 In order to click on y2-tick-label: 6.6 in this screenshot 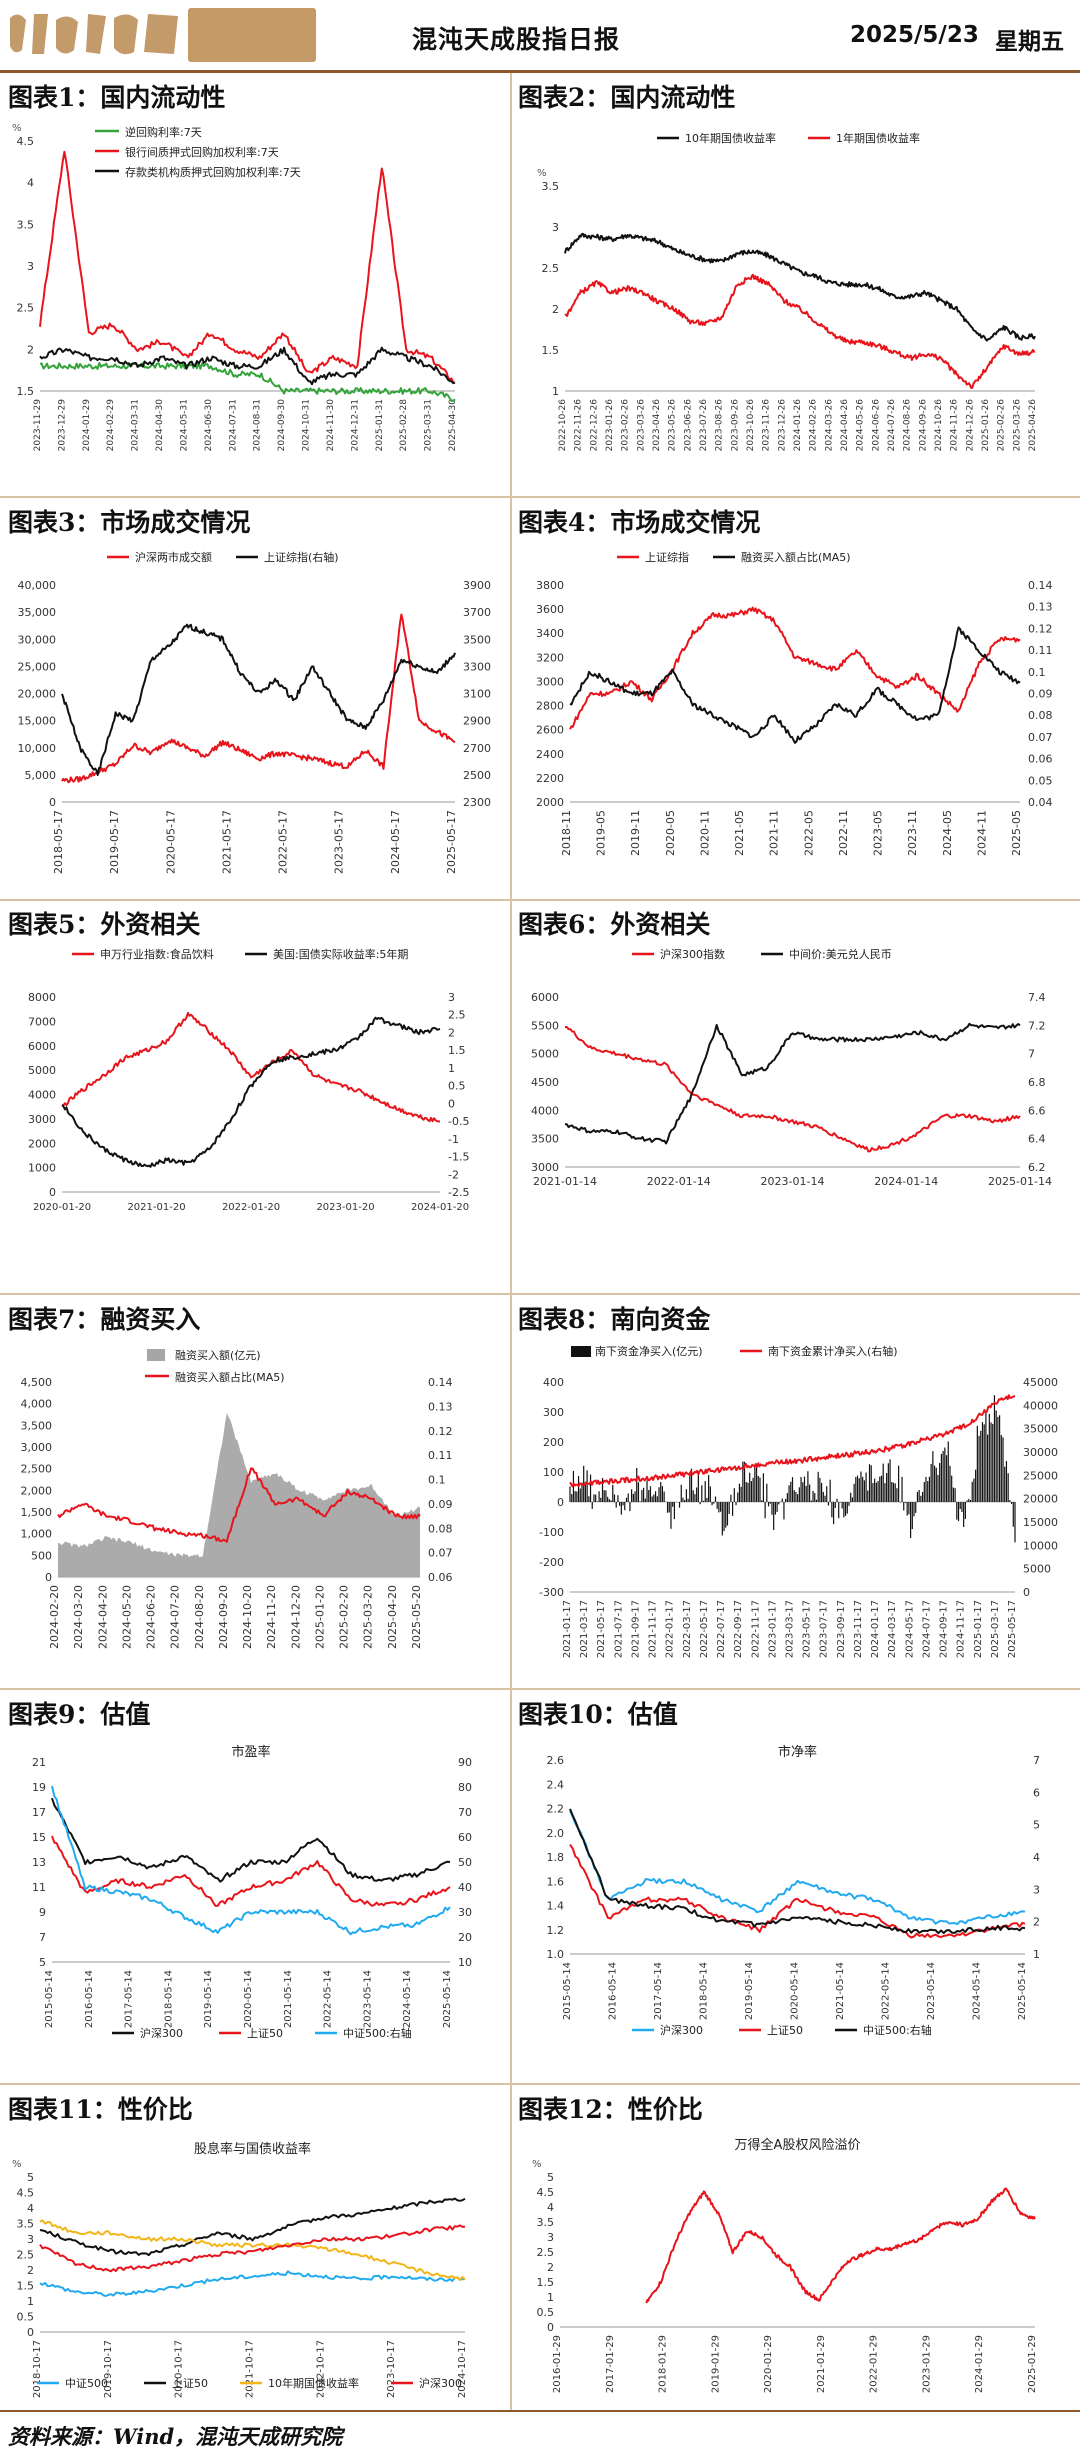, I will do `click(1037, 1110)`.